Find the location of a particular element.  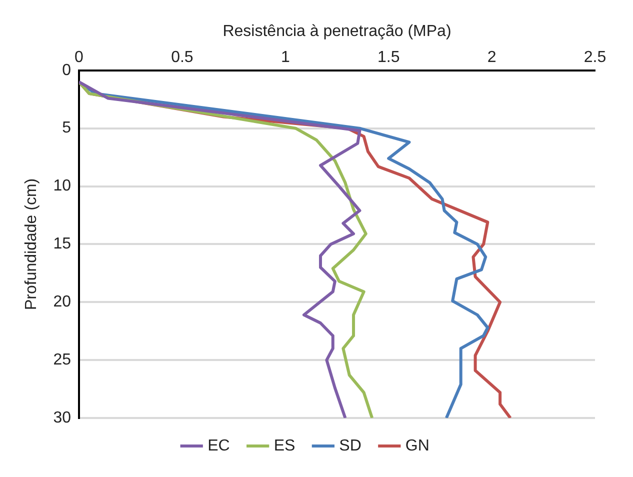

y-tick-label: 0 is located at coordinates (67, 70).